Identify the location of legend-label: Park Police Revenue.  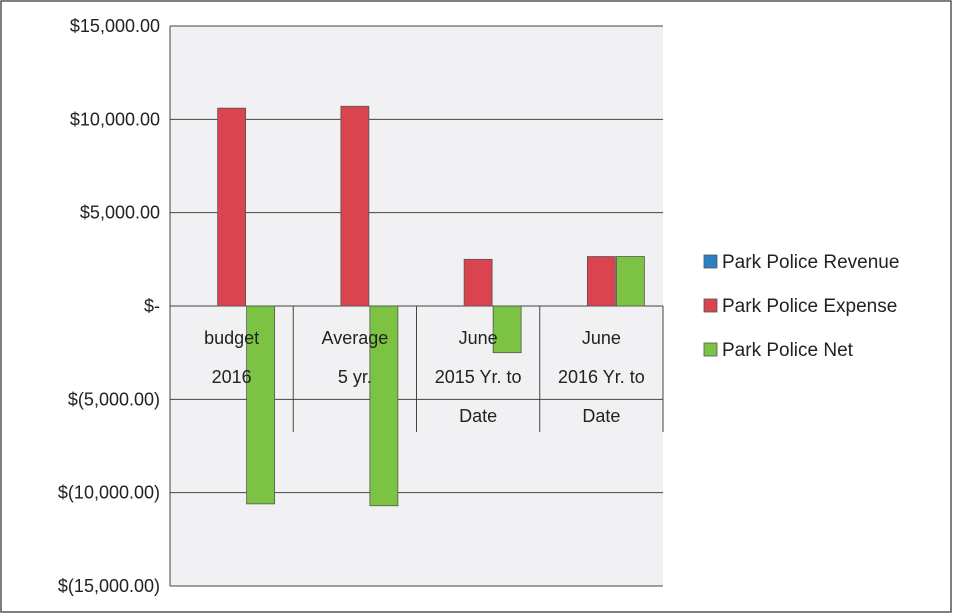
(810, 262).